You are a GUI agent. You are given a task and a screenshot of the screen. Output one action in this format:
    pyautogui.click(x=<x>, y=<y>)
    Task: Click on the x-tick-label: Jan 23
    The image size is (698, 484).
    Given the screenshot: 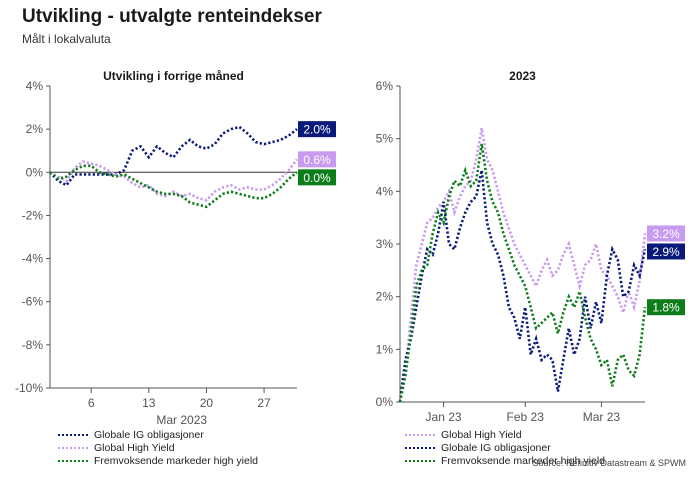 What is the action you would take?
    pyautogui.click(x=444, y=417)
    